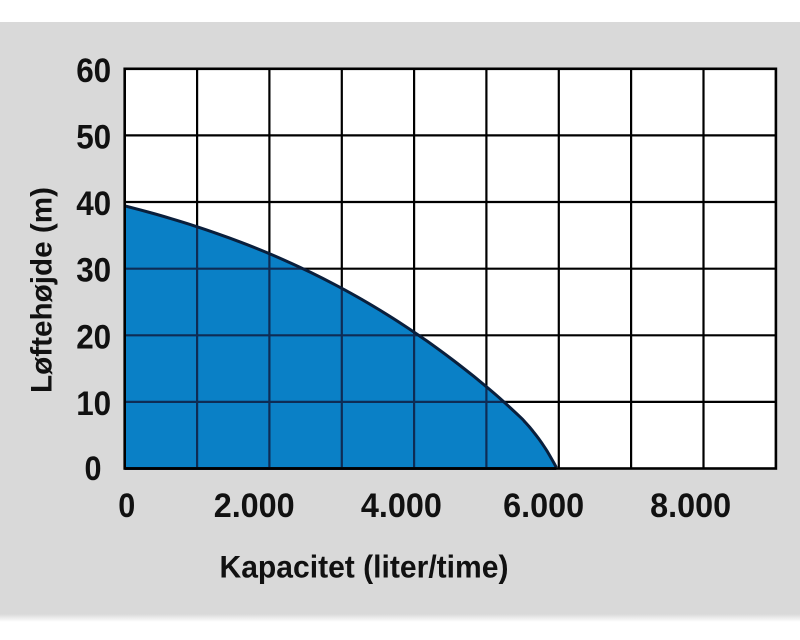 The width and height of the screenshot is (800, 640). I want to click on svg-text: 6.000, so click(543, 506).